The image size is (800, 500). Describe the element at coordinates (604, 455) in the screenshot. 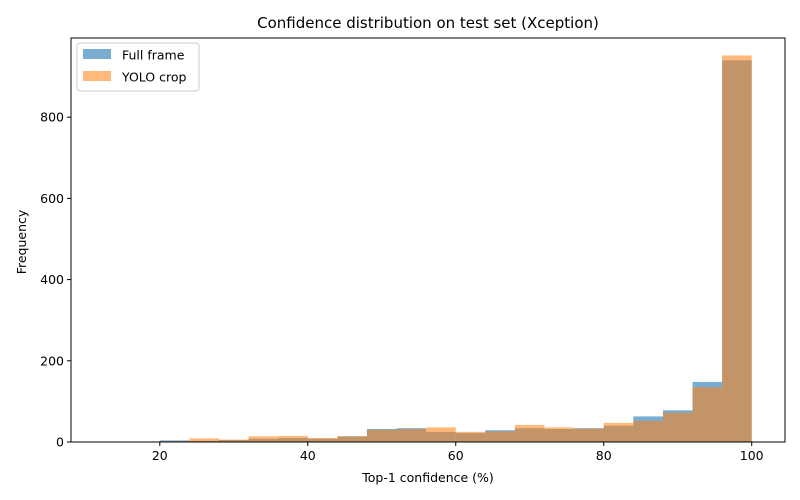

I see `x-tick-label: 80` at that location.